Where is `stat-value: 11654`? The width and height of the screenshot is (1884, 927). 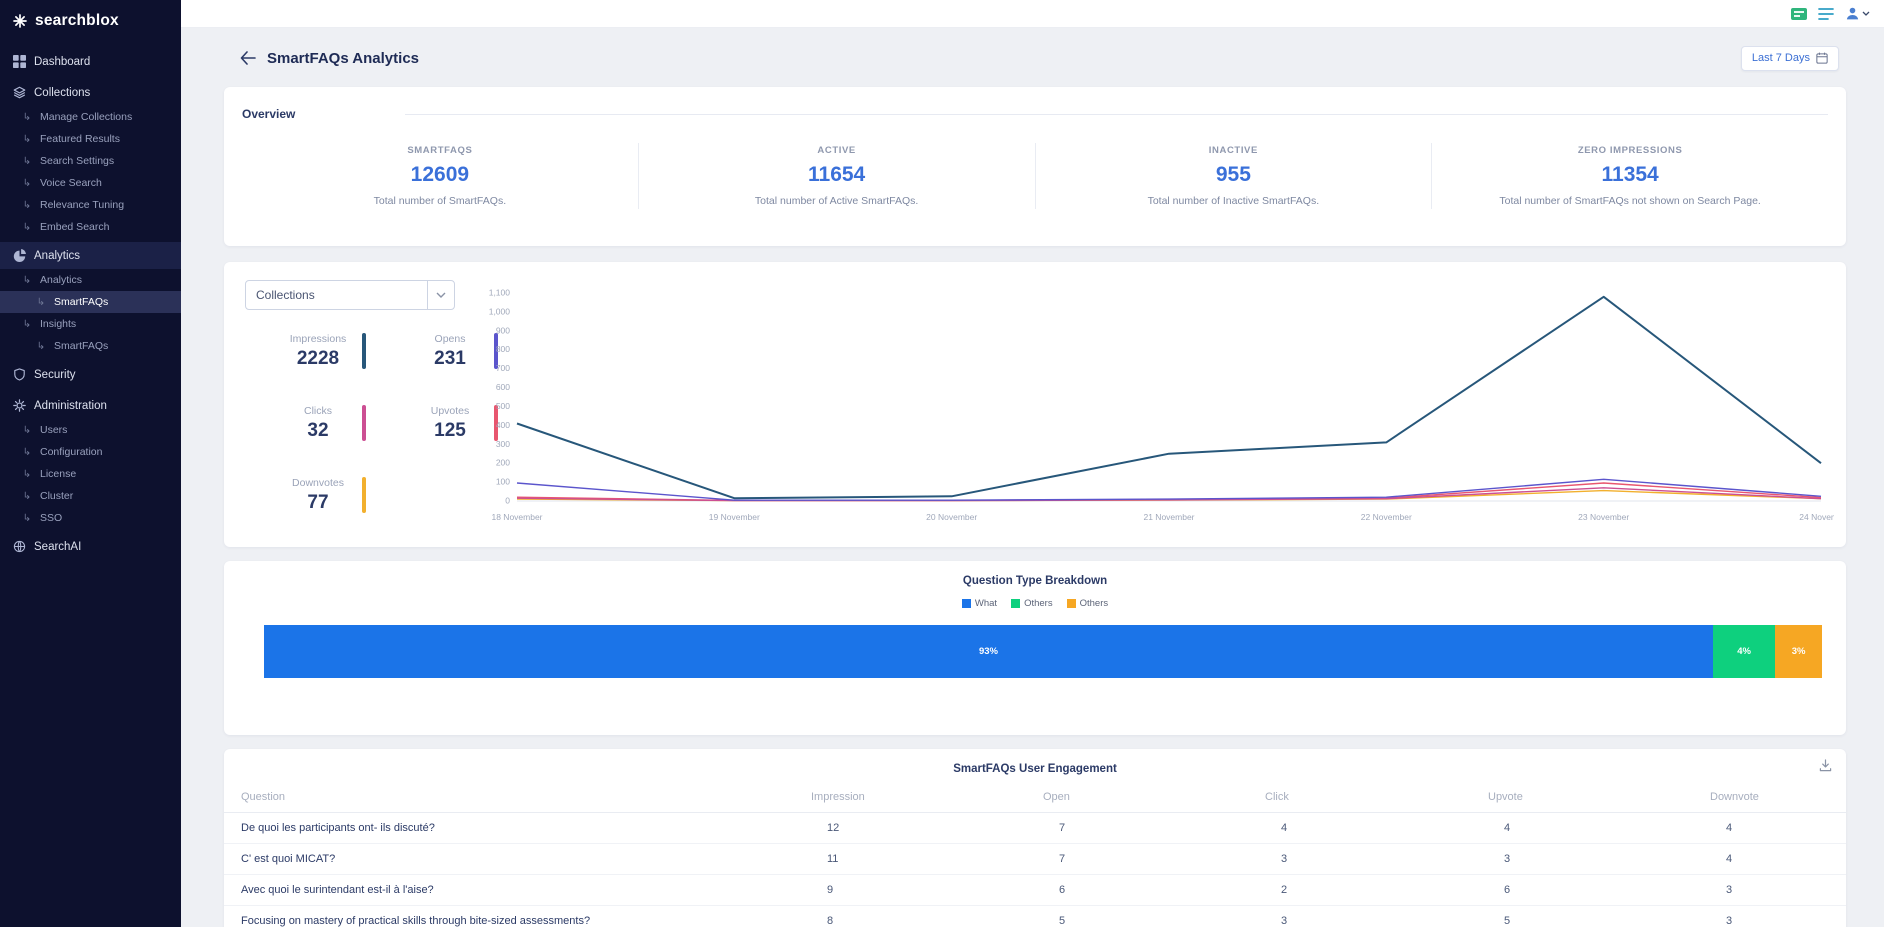
stat-value: 11654 is located at coordinates (837, 174).